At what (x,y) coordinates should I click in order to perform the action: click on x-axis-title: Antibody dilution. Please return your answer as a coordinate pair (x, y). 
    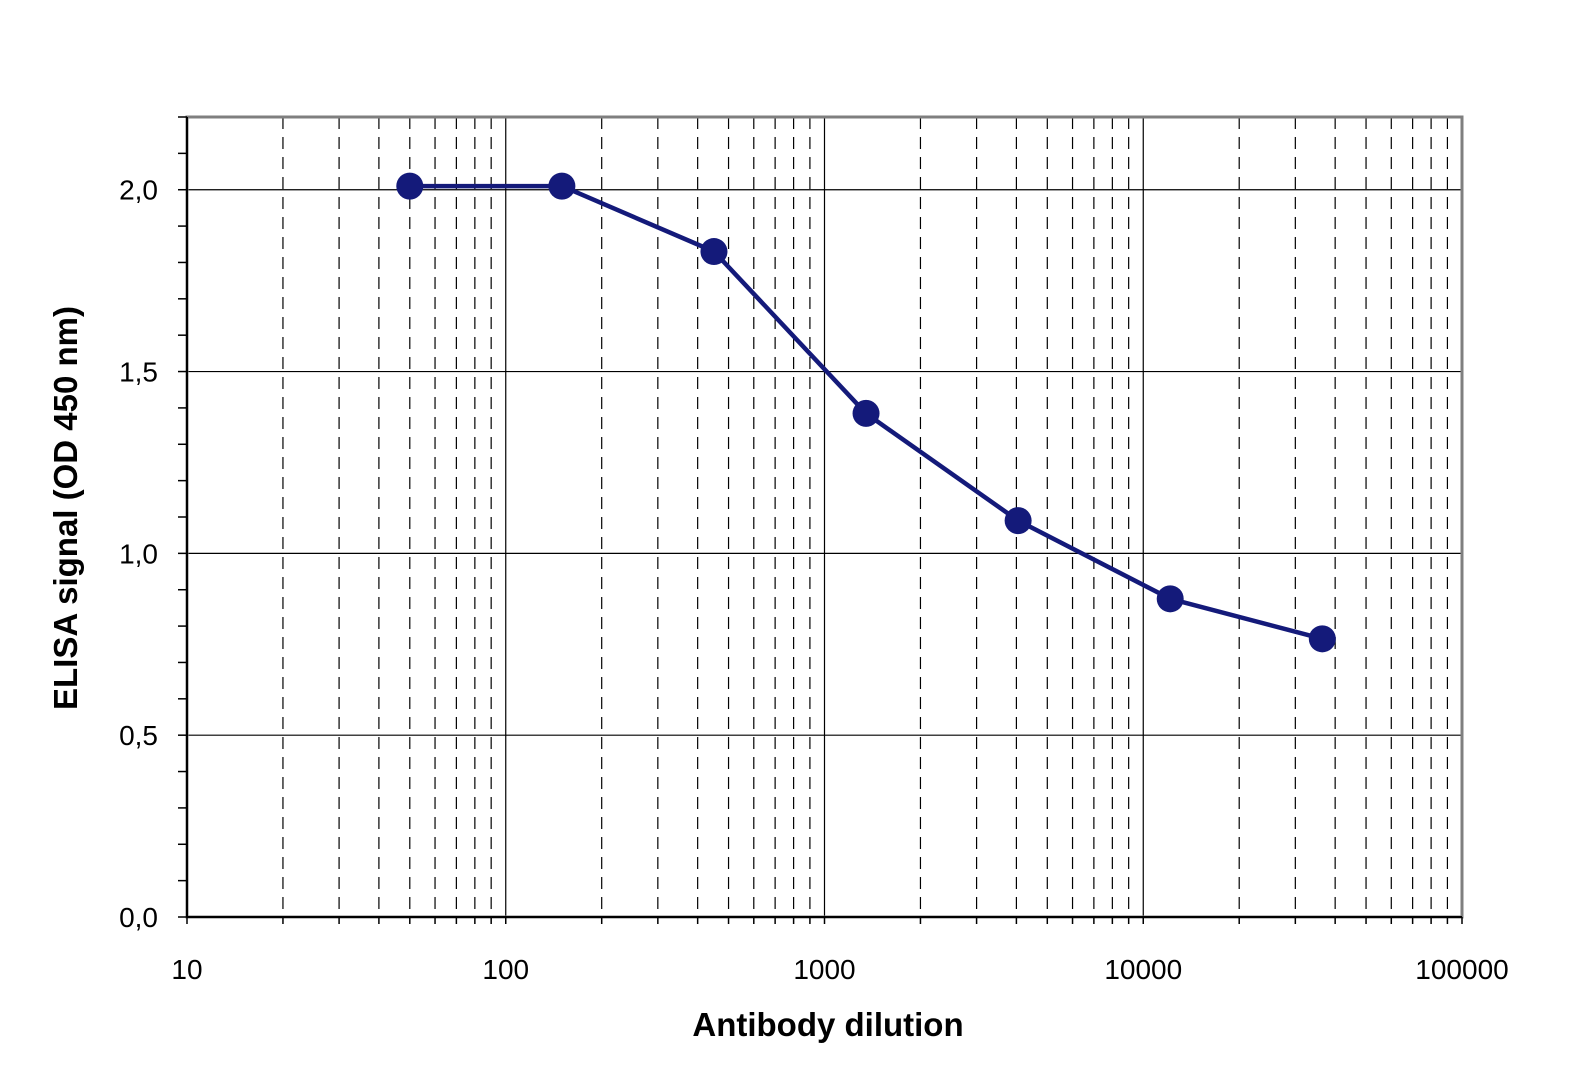
    Looking at the image, I should click on (827, 1024).